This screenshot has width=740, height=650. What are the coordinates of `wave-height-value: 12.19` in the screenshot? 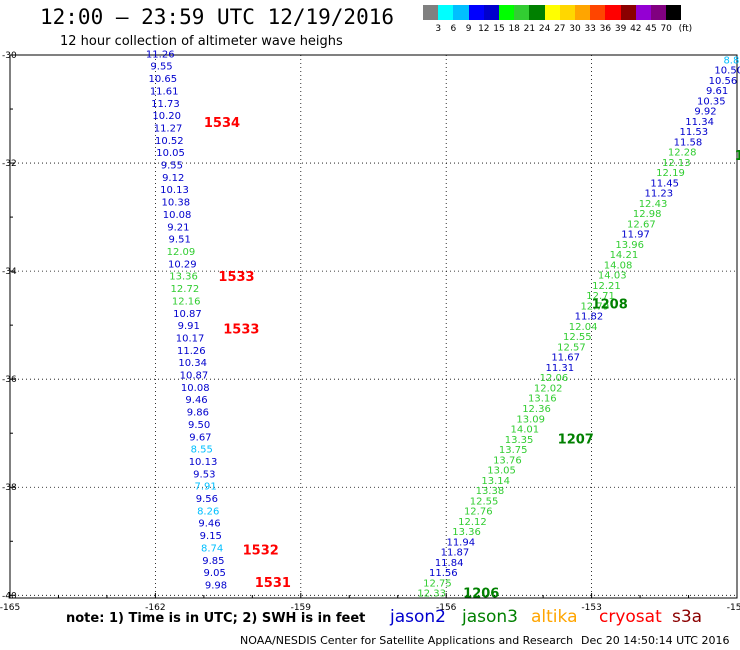 It's located at (670, 173).